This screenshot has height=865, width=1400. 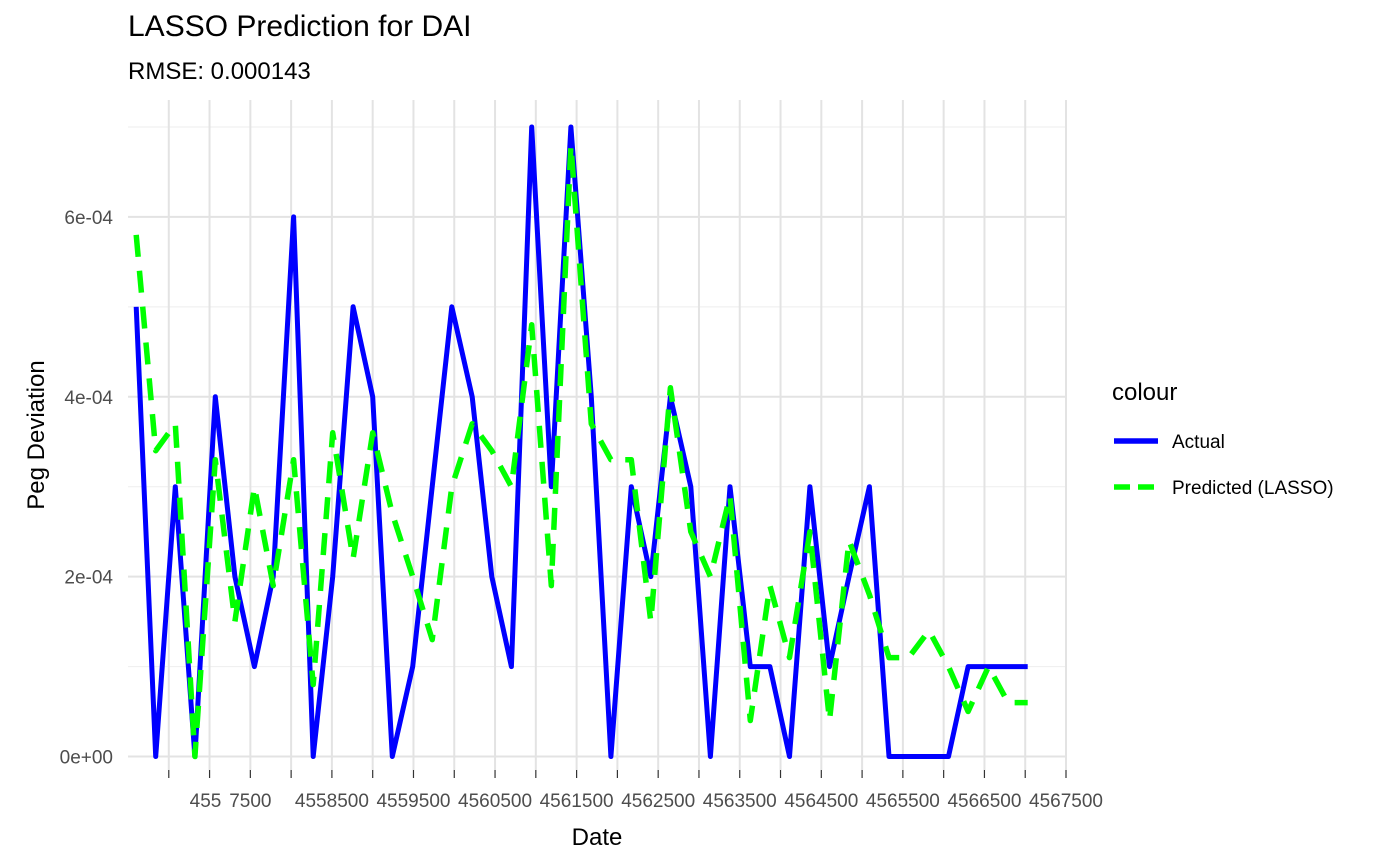 I want to click on x-tick-label: 4562500, so click(x=658, y=801).